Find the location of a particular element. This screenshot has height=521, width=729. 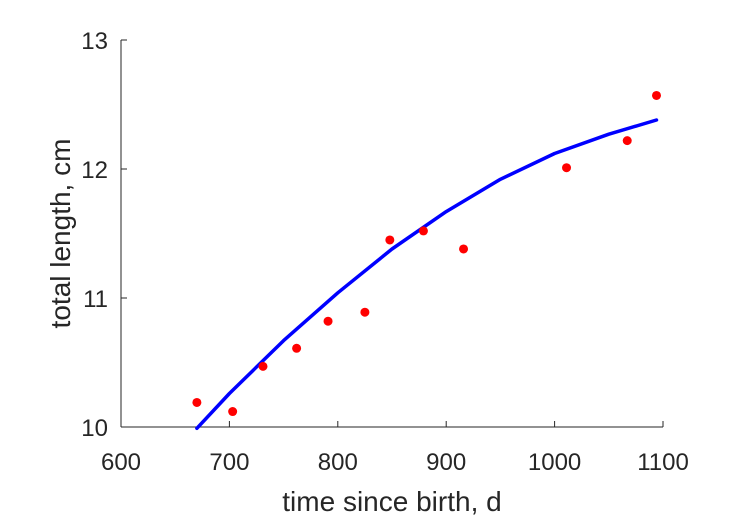

x-tick-label: 700 is located at coordinates (229, 462).